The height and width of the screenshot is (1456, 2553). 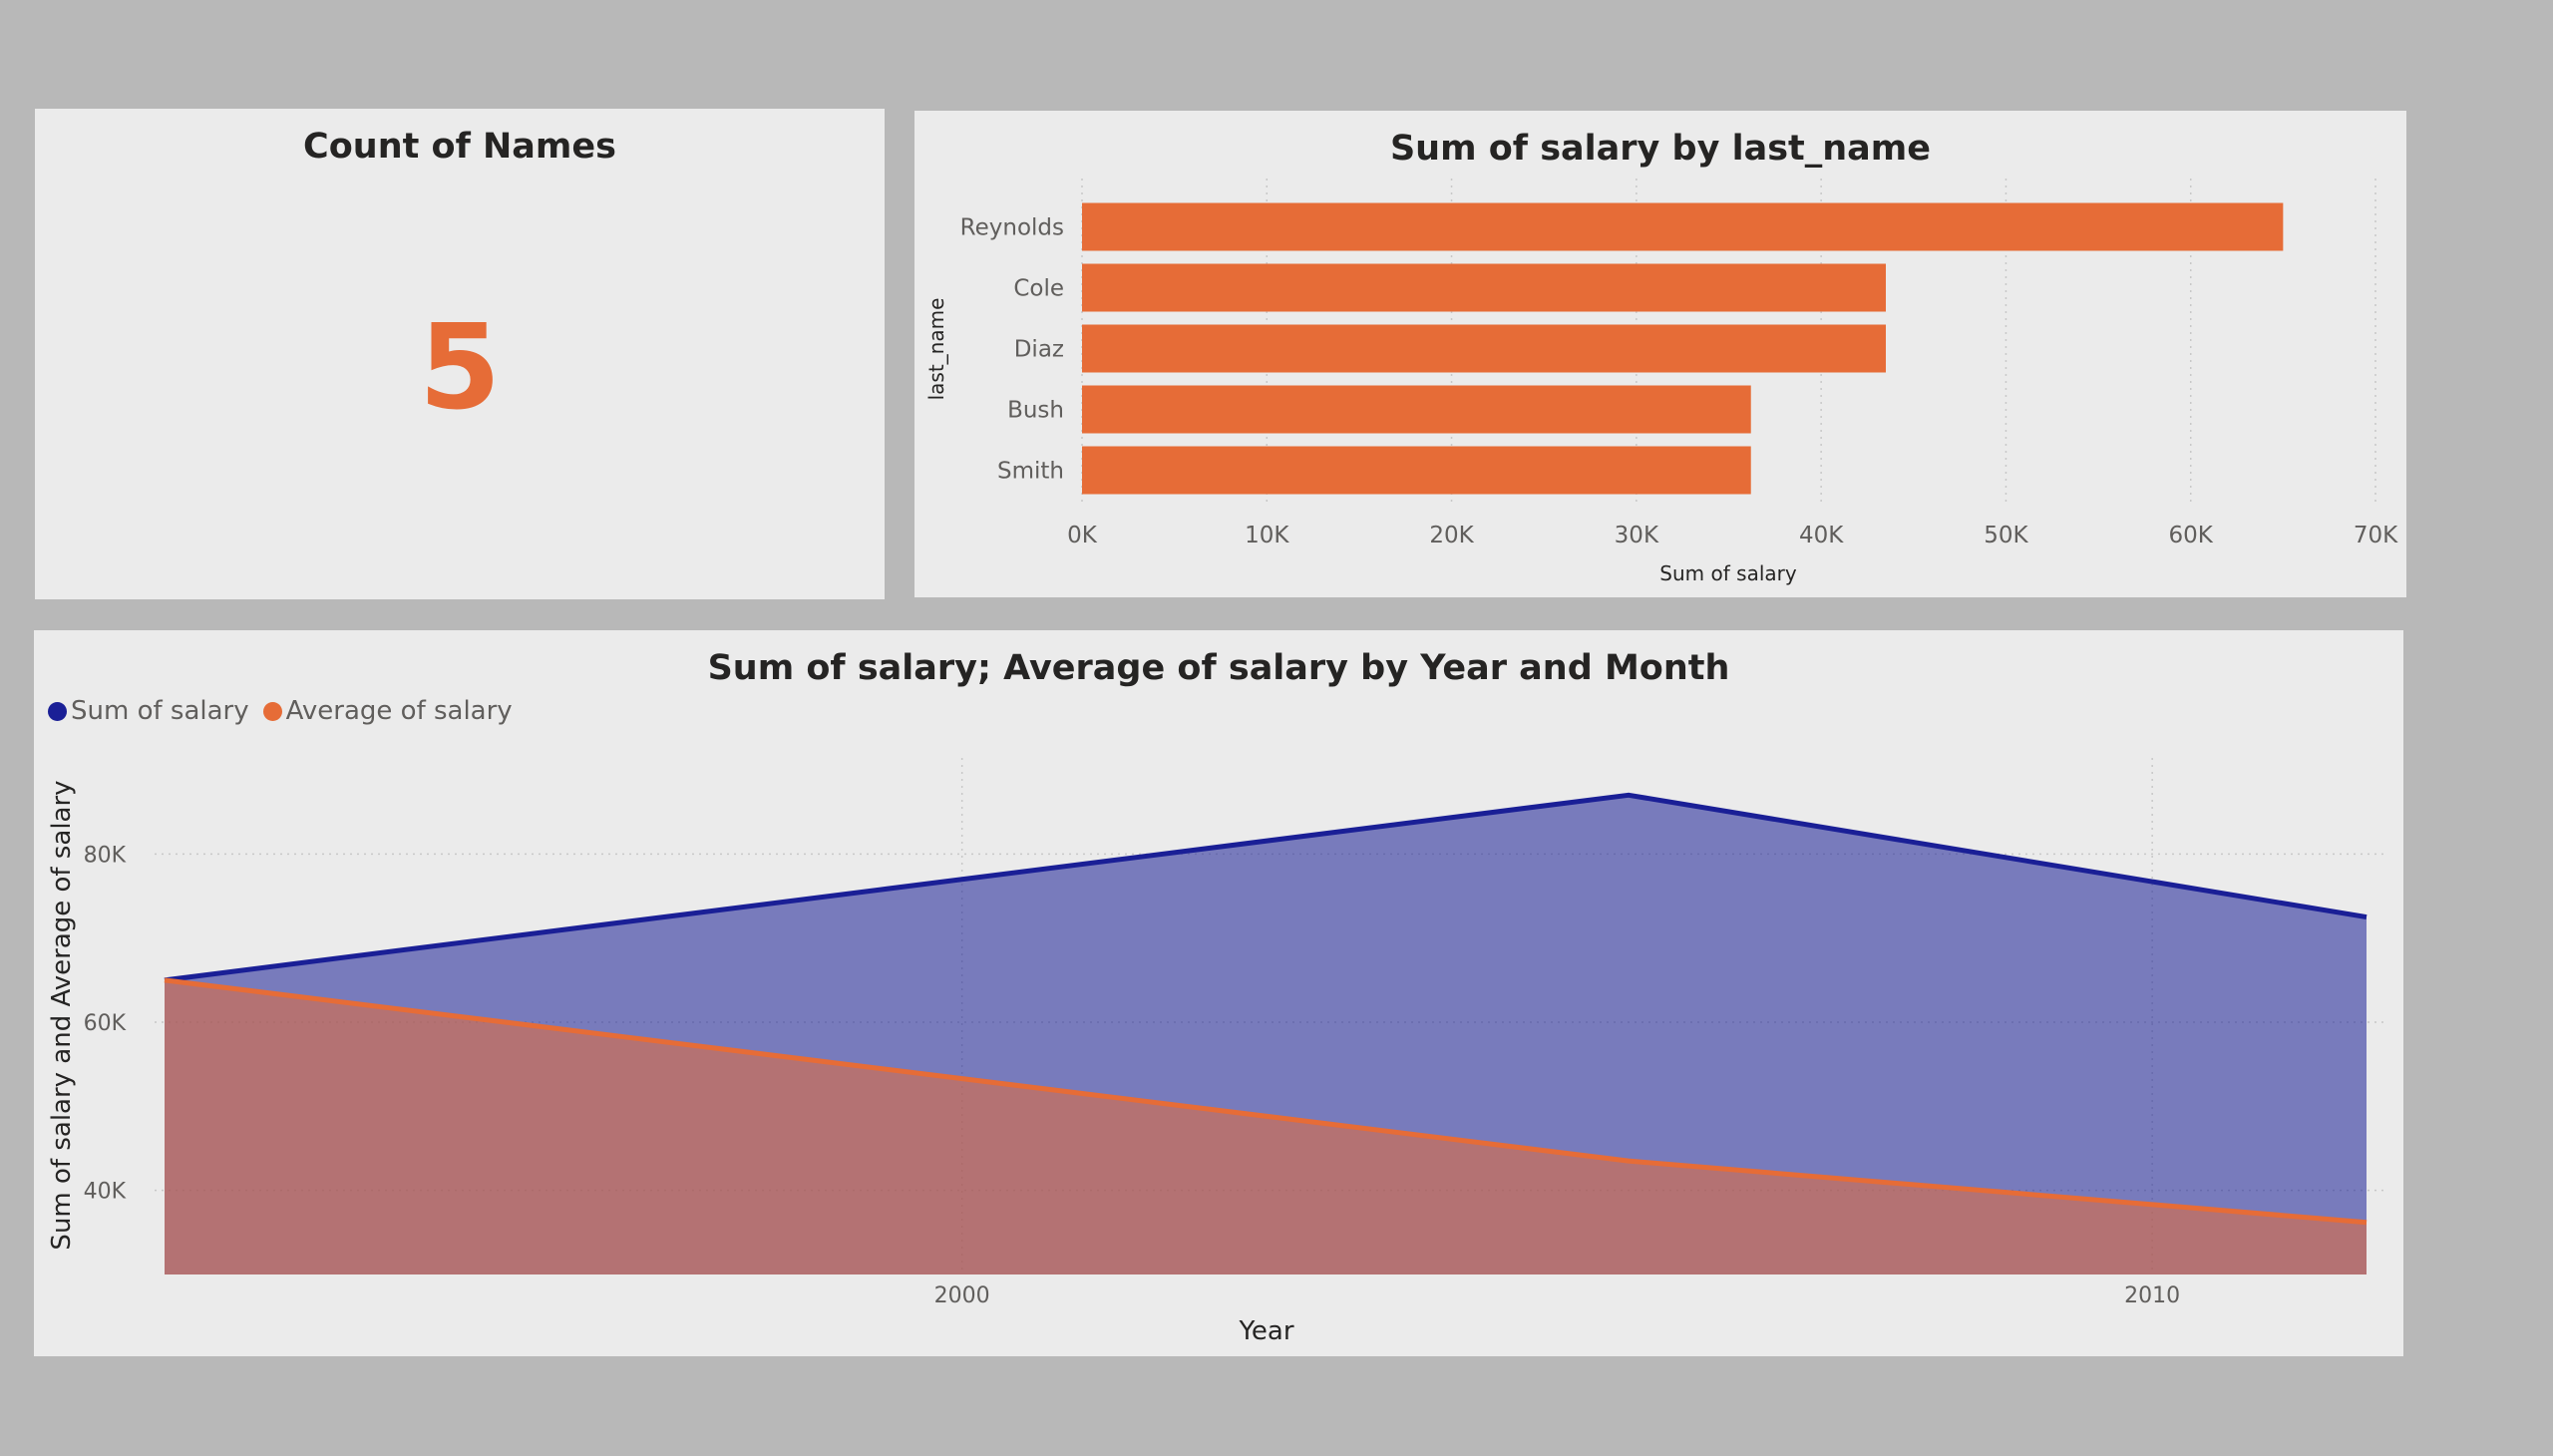 I want to click on count-card-title: Count of Names, so click(x=460, y=147).